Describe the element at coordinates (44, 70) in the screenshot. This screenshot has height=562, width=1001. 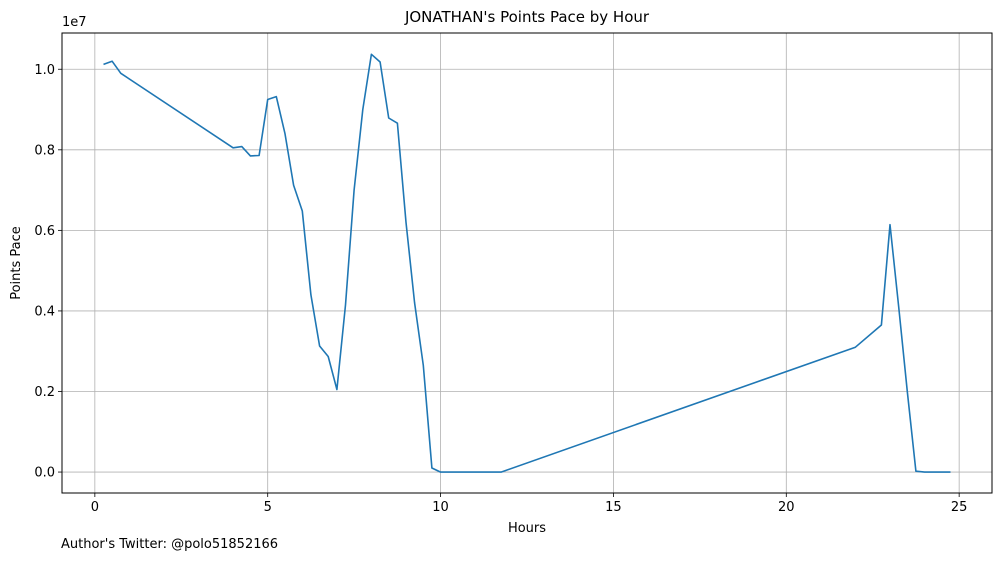
I see `y-tick-label: 1.0` at that location.